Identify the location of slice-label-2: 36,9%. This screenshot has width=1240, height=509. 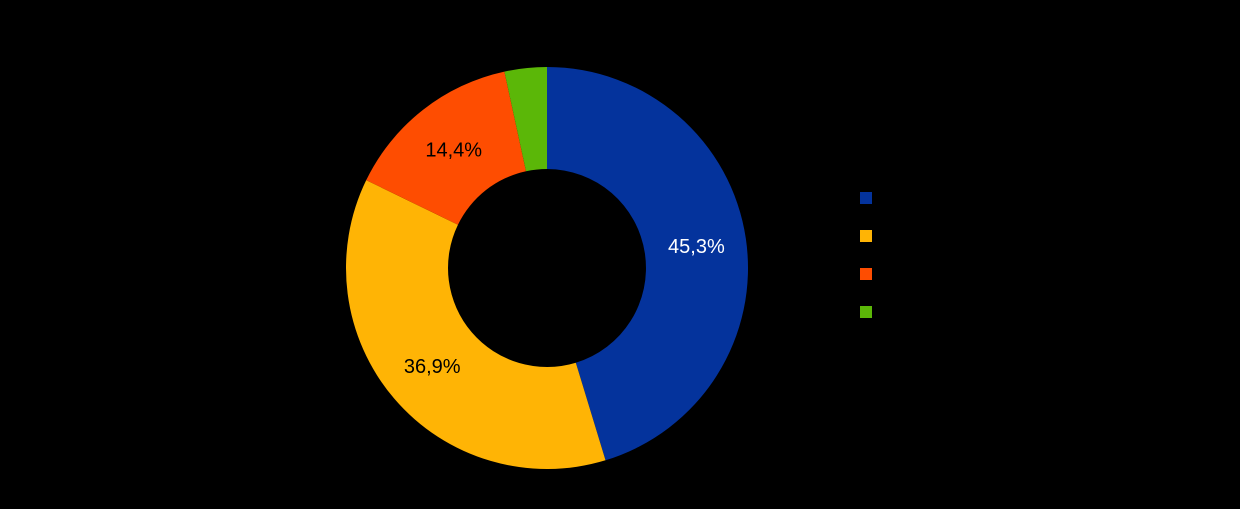
(432, 367).